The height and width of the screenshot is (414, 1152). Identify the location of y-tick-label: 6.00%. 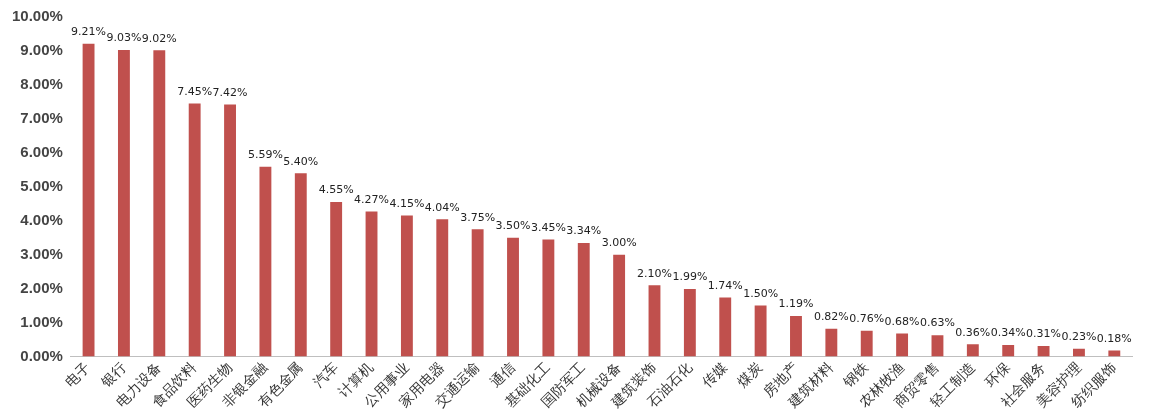
(41, 151).